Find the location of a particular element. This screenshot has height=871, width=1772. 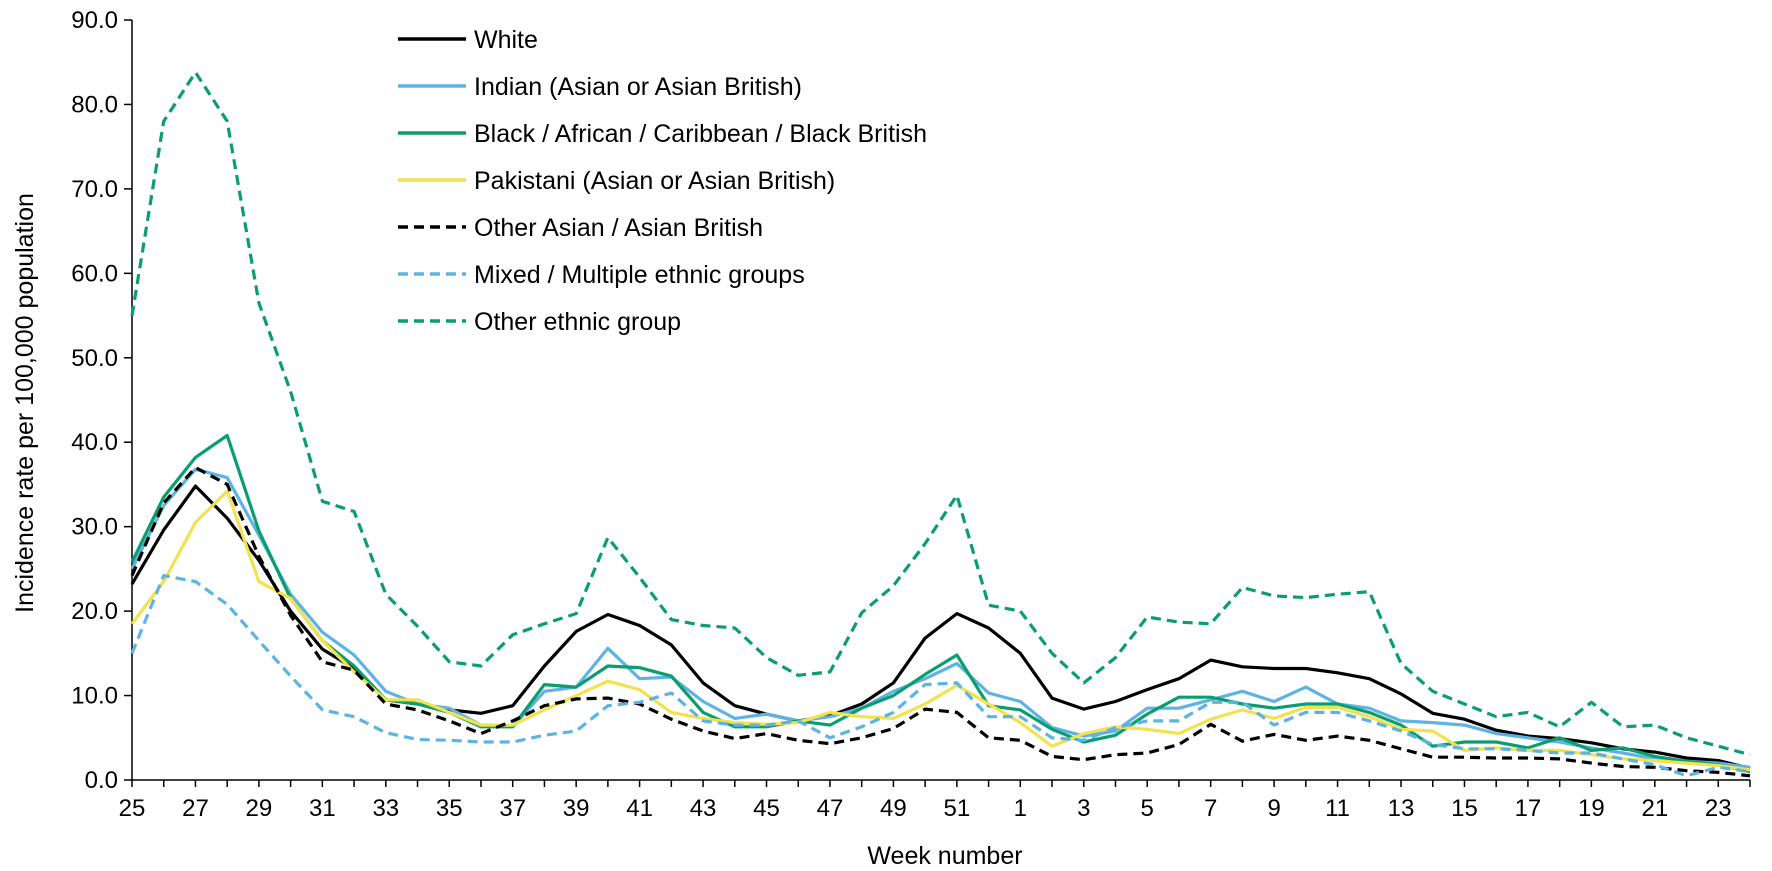

x-tick-label: 39 is located at coordinates (576, 808).